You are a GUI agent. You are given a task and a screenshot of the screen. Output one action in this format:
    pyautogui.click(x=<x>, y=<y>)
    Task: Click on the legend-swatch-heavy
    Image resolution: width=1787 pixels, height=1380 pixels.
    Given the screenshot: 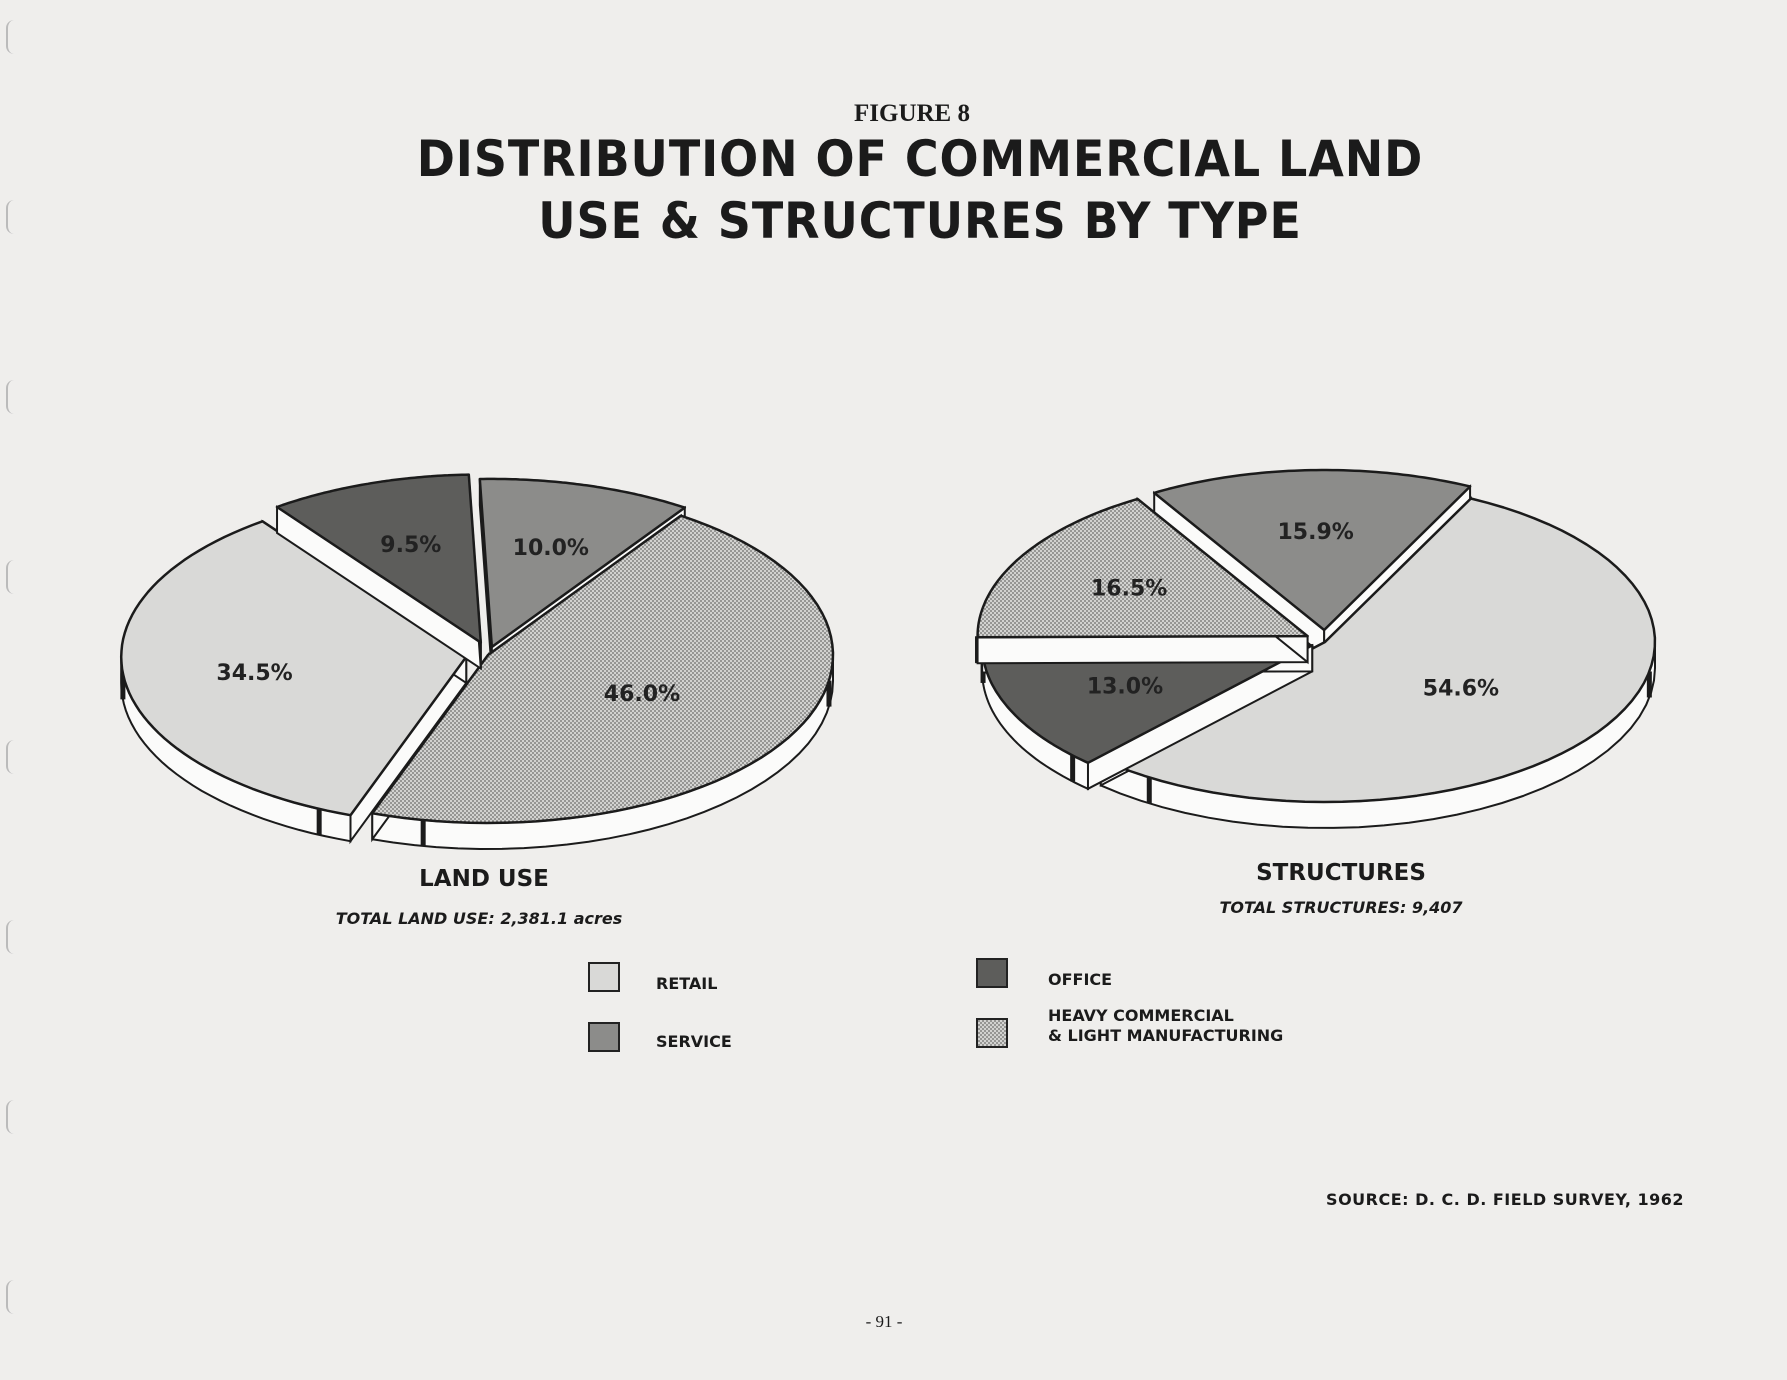 What is the action you would take?
    pyautogui.click(x=992, y=1033)
    